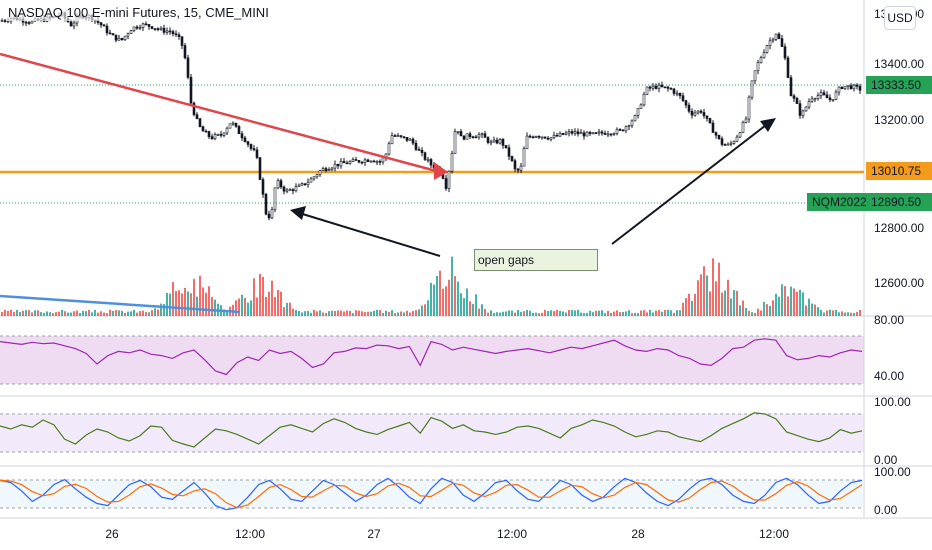  What do you see at coordinates (112, 534) in the screenshot?
I see `time-tick-label: 26` at bounding box center [112, 534].